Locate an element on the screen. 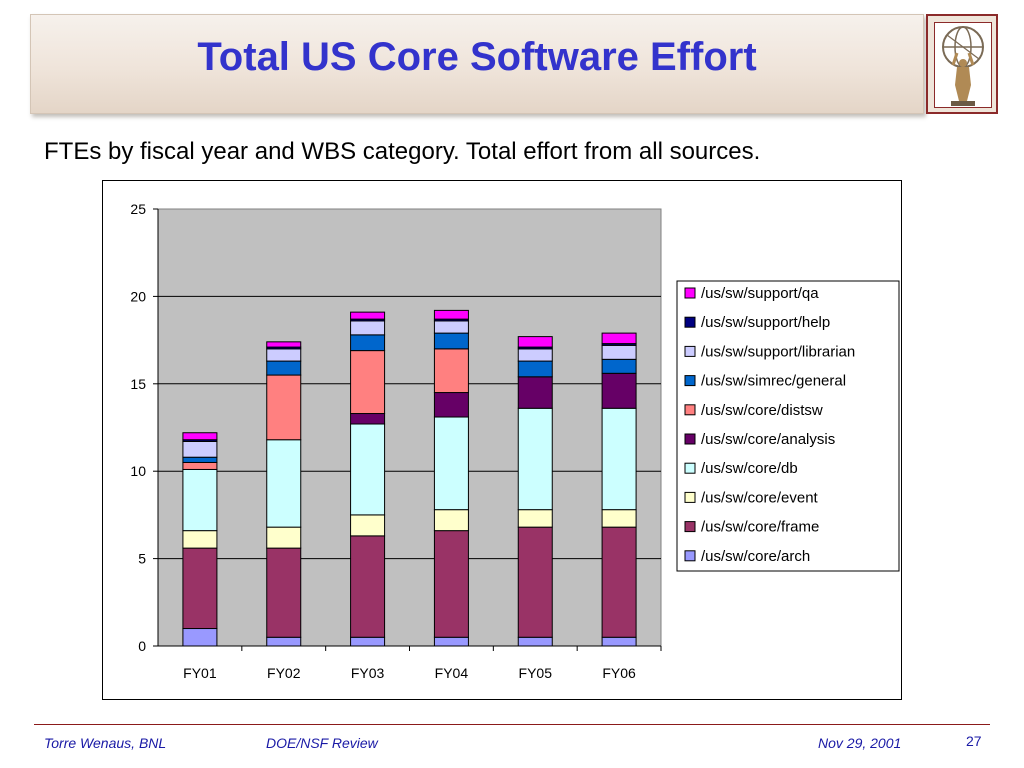 The width and height of the screenshot is (1024, 768). footer-date: Nov 29, 2001 is located at coordinates (860, 743).